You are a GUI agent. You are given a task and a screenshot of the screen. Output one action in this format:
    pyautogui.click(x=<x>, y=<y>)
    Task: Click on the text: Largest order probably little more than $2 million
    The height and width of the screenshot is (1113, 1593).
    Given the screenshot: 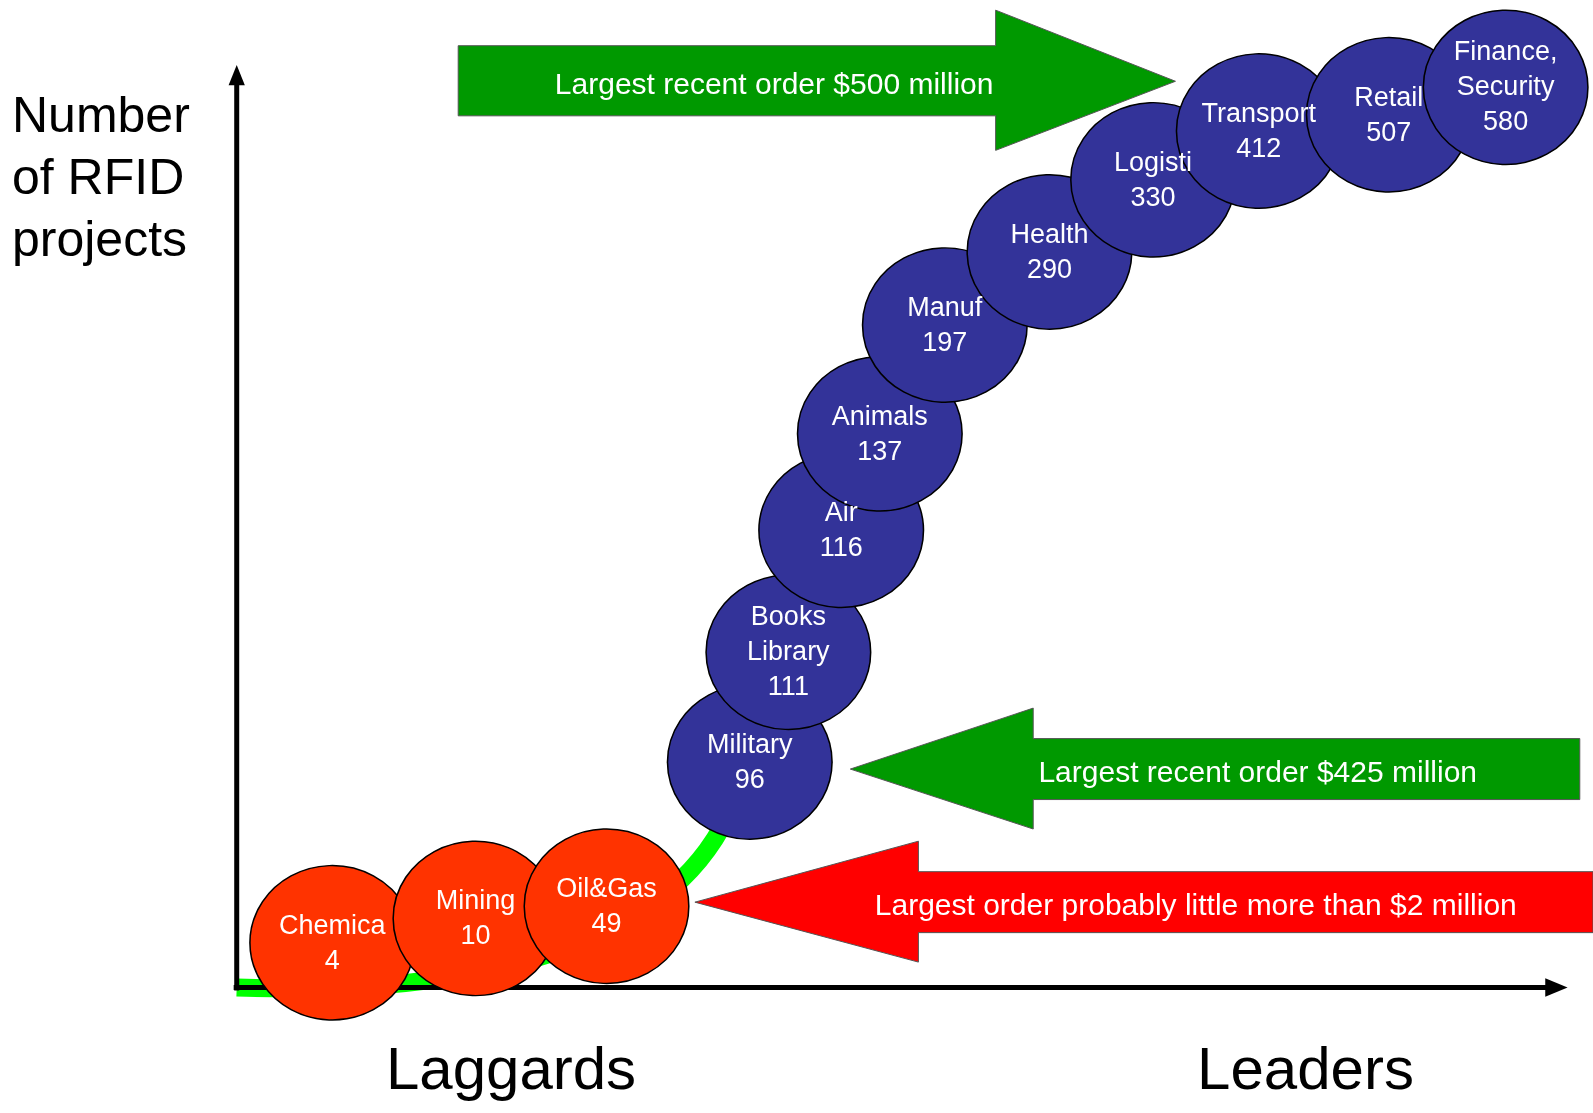 What is the action you would take?
    pyautogui.click(x=1195, y=904)
    